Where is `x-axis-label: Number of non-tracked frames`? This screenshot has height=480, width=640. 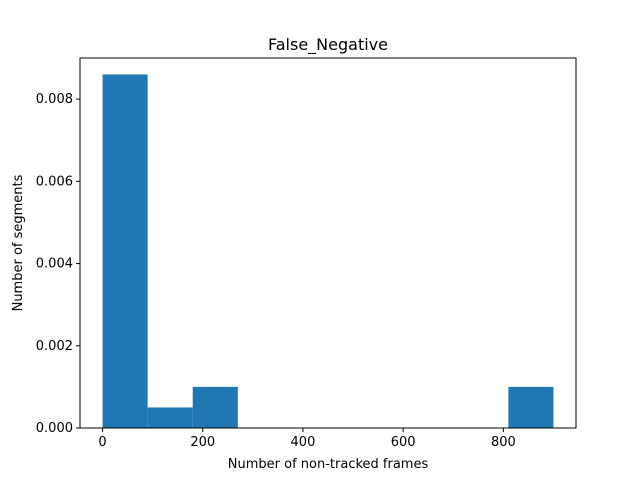 x-axis-label: Number of non-tracked frames is located at coordinates (328, 464).